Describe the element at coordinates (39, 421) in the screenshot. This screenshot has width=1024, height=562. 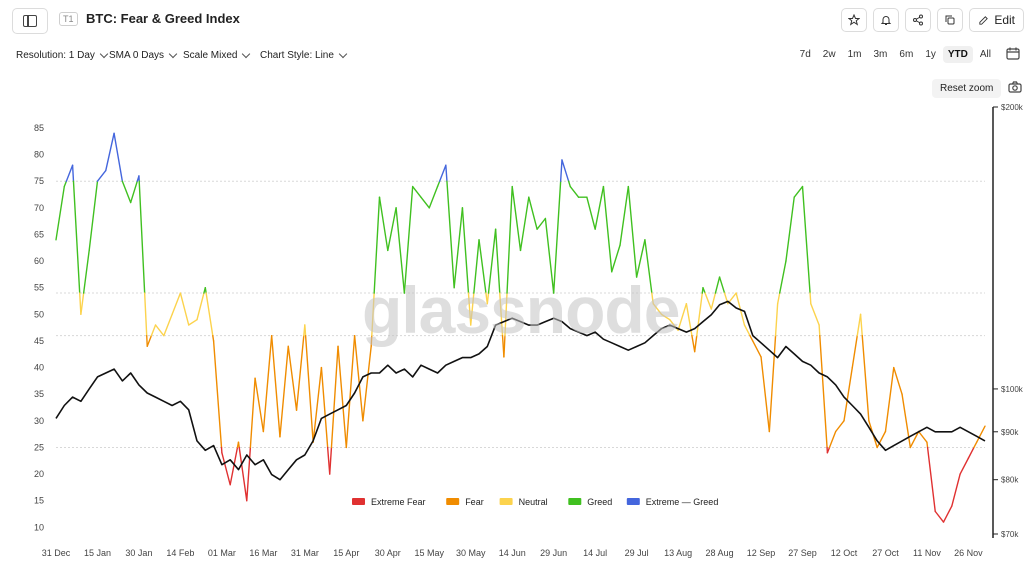
I see `y-tick-label-30: 30` at that location.